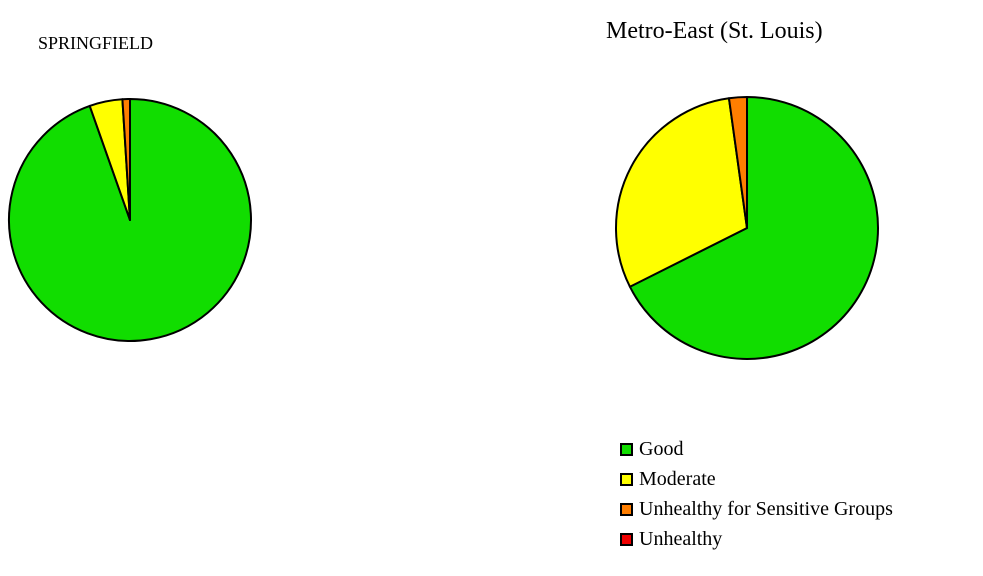  What do you see at coordinates (756, 449) in the screenshot?
I see `legend-item-good: Good` at bounding box center [756, 449].